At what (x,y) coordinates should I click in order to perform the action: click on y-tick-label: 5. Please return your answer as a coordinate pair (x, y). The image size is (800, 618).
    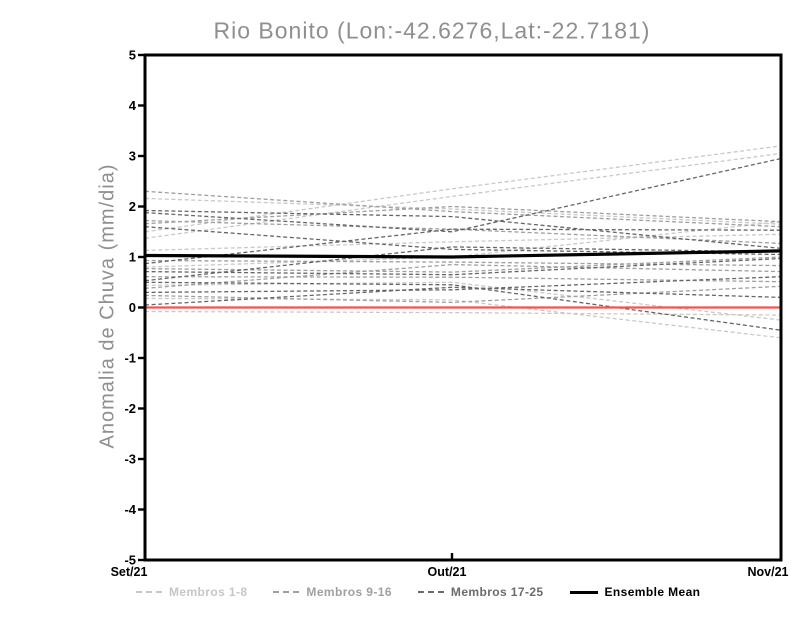
    Looking at the image, I should click on (132, 55).